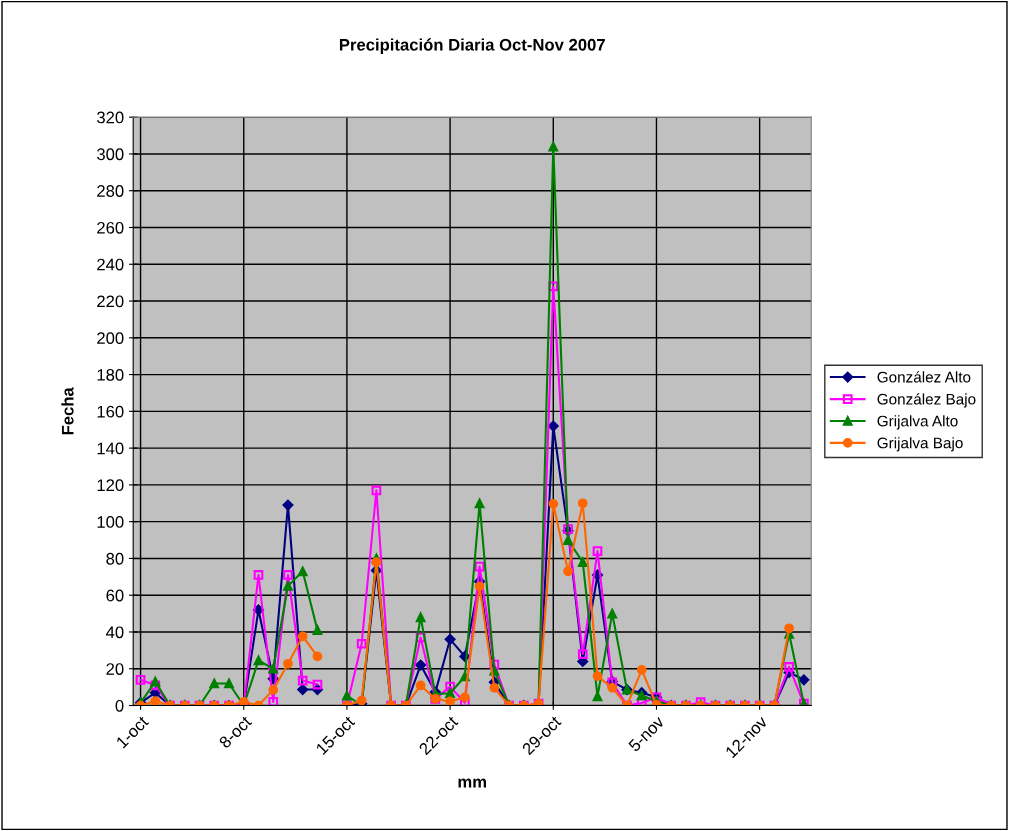  What do you see at coordinates (115, 632) in the screenshot?
I see `y-tick-label: 40` at bounding box center [115, 632].